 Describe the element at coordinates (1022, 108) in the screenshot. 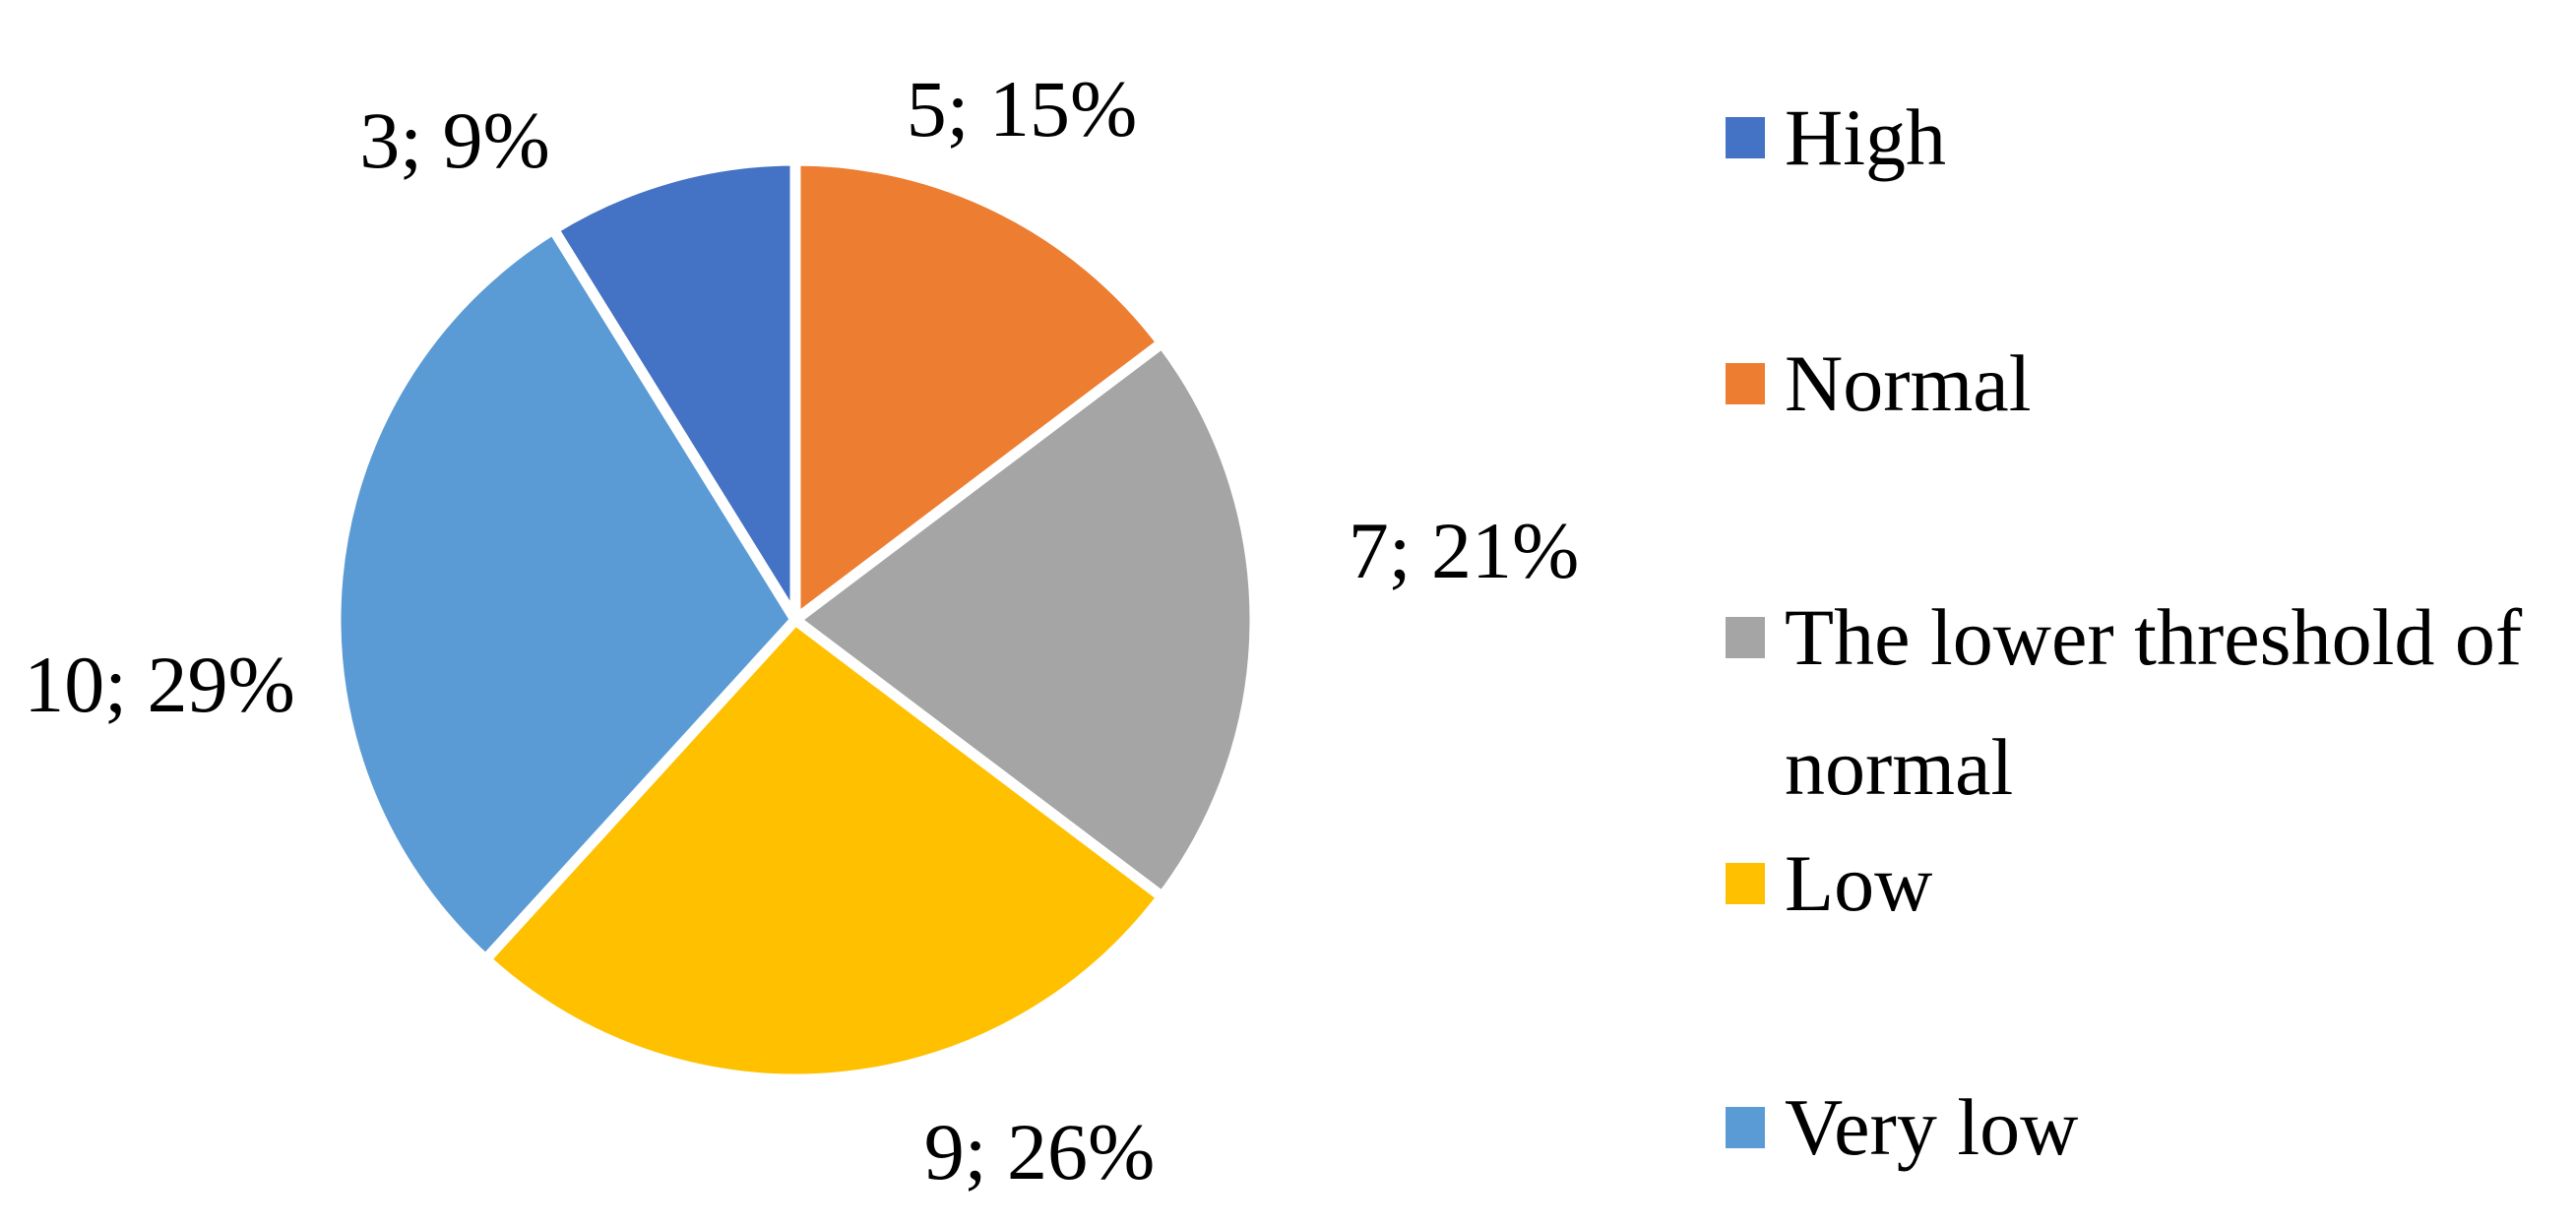

I see `slice-label-normal: 5; 15%` at that location.